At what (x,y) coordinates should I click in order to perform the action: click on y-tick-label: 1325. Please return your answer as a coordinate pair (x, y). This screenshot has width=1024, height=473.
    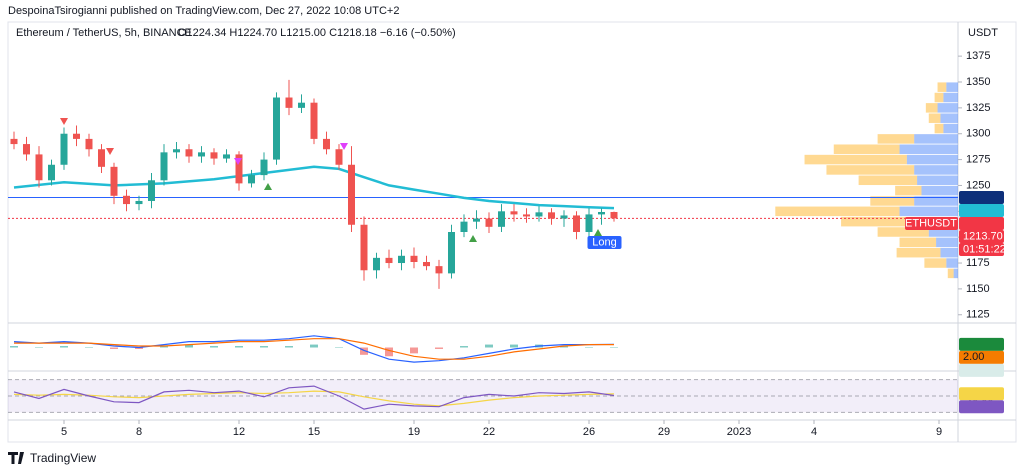
    Looking at the image, I should click on (978, 108).